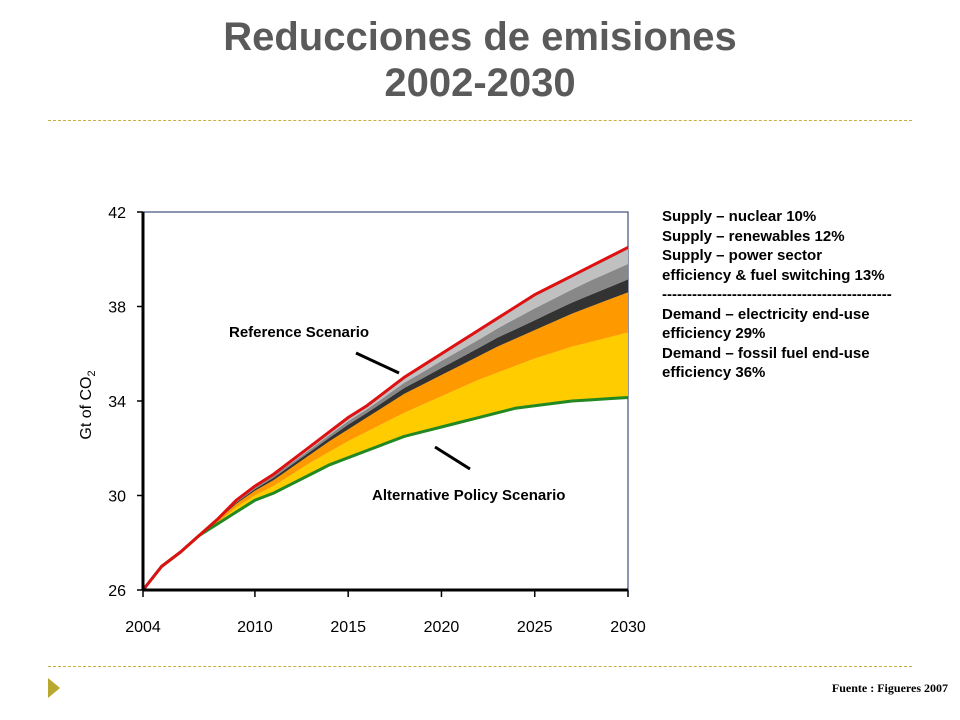 This screenshot has height=720, width=960. What do you see at coordinates (773, 275) in the screenshot?
I see `legend-line: efficiency & fuel switching 13%` at bounding box center [773, 275].